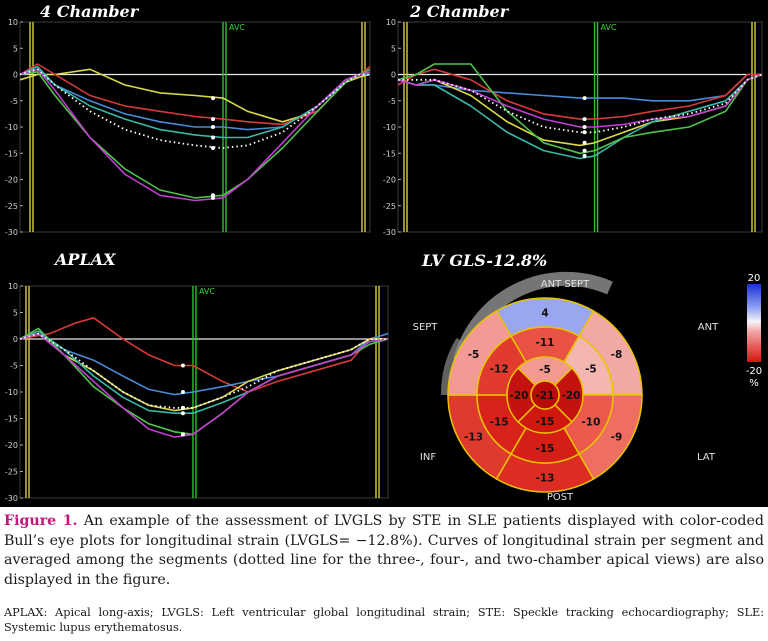 This screenshot has height=641, width=768. Describe the element at coordinates (213, 119) in the screenshot. I see `panel-1-series-2-point` at that location.